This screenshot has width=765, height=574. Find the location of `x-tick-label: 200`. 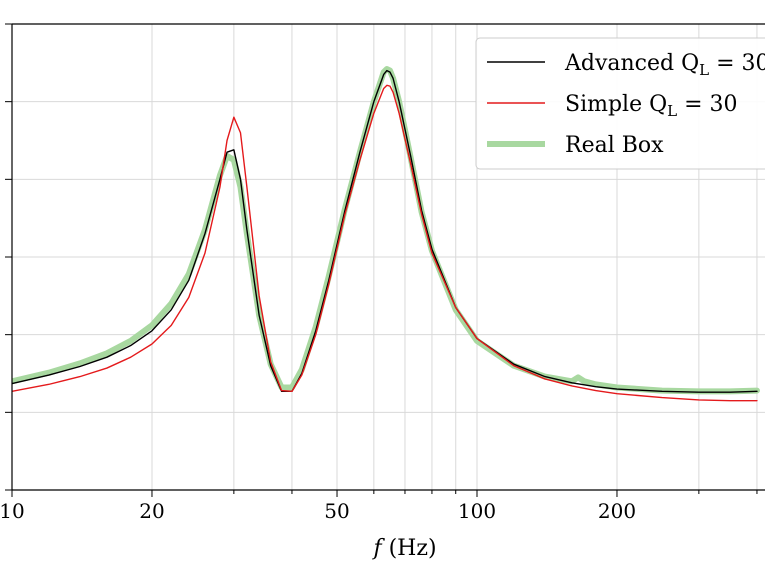

x-tick-label: 200 is located at coordinates (617, 511).